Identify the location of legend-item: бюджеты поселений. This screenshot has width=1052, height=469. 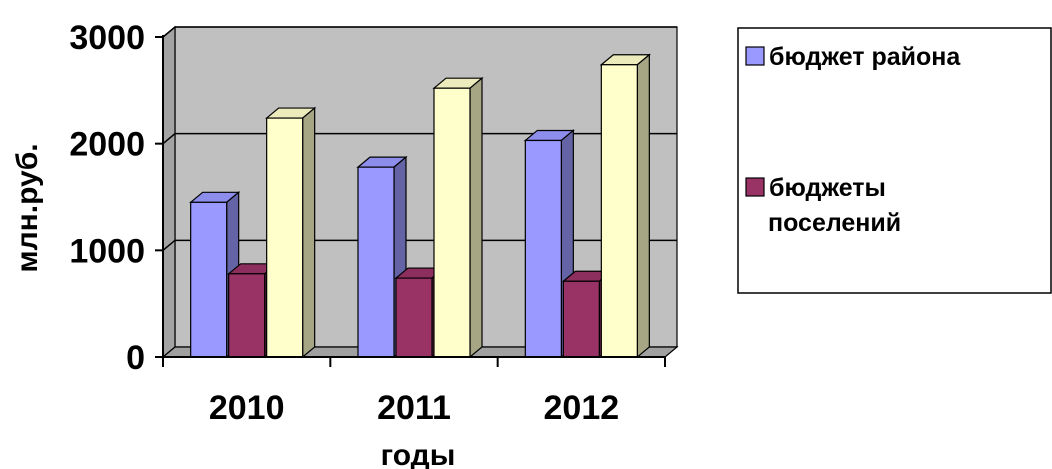
(823, 205).